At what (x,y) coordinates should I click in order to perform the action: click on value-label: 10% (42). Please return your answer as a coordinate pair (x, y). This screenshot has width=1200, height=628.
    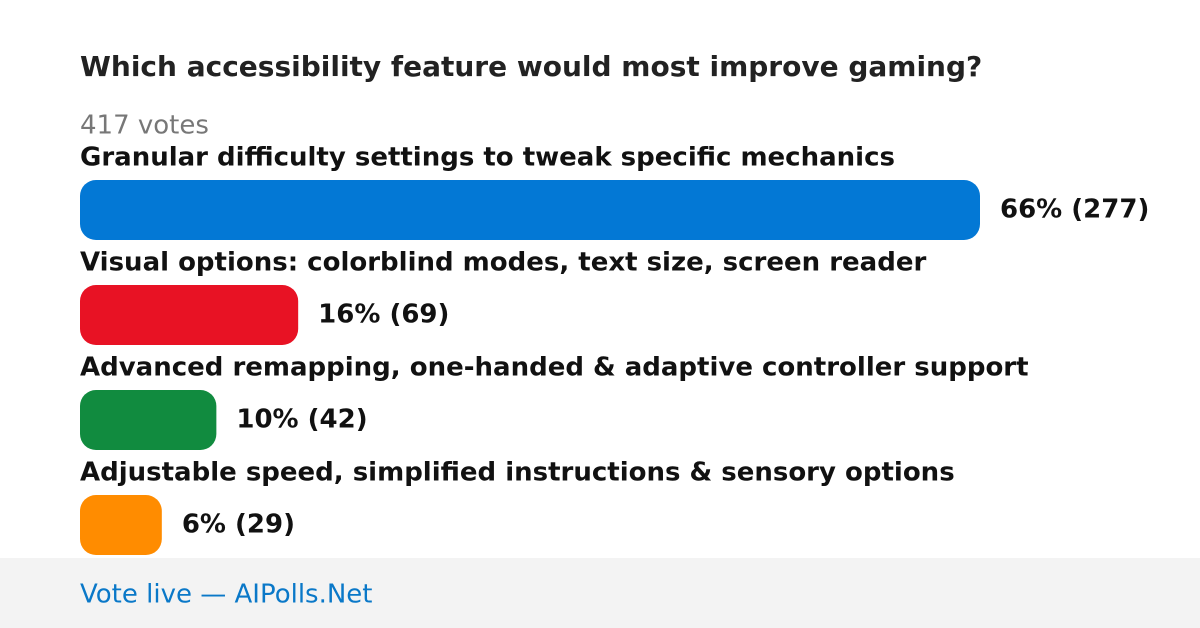
    Looking at the image, I should click on (301, 420).